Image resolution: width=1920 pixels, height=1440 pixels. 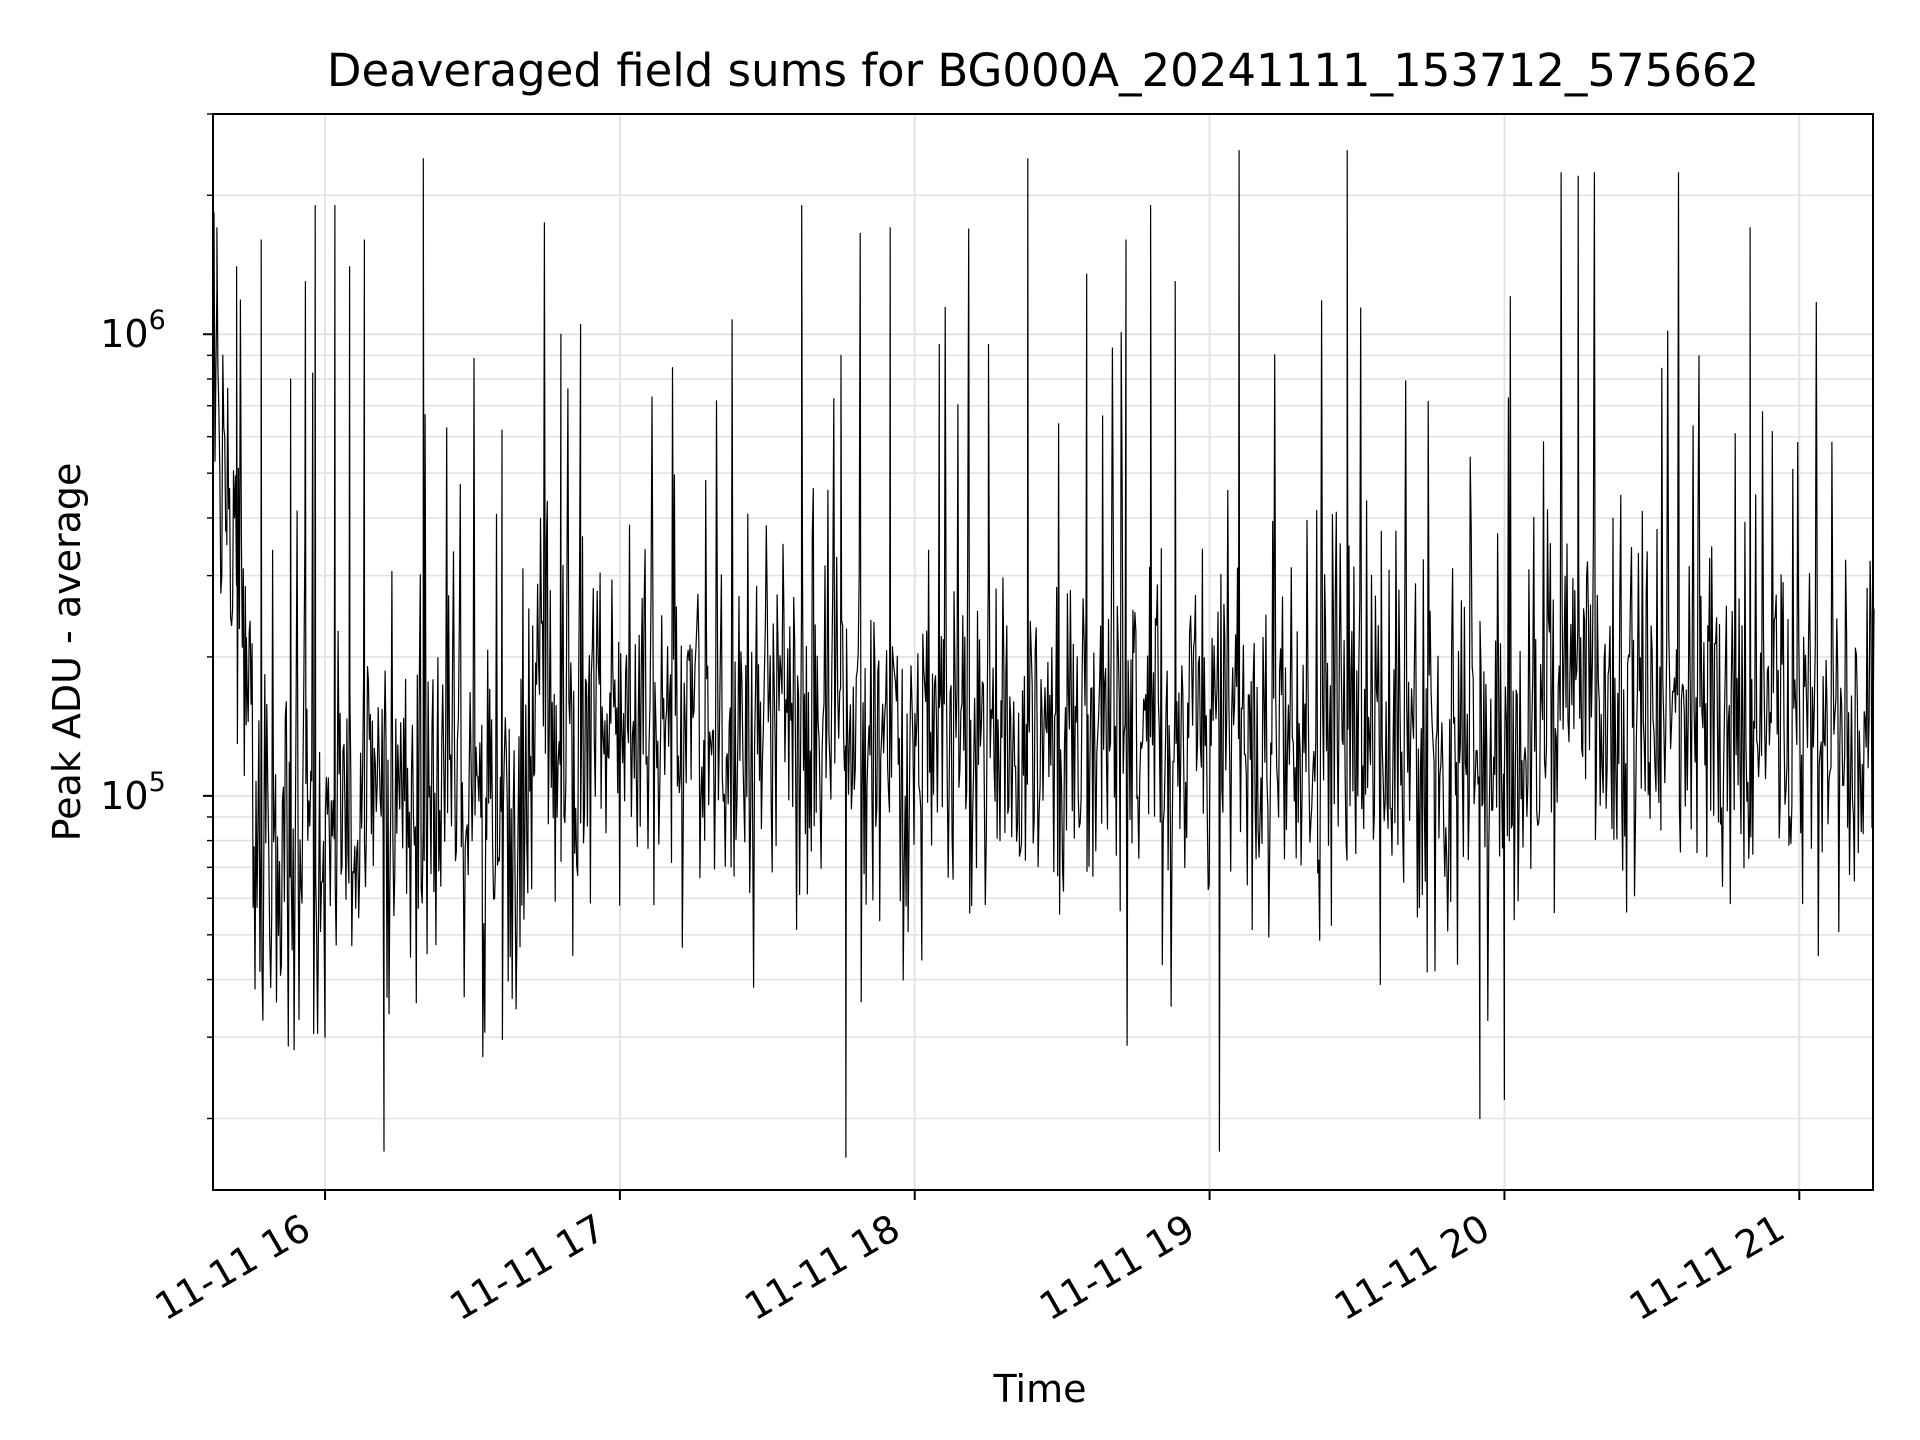 I want to click on y-tick-label: 10⁵, so click(x=133, y=792).